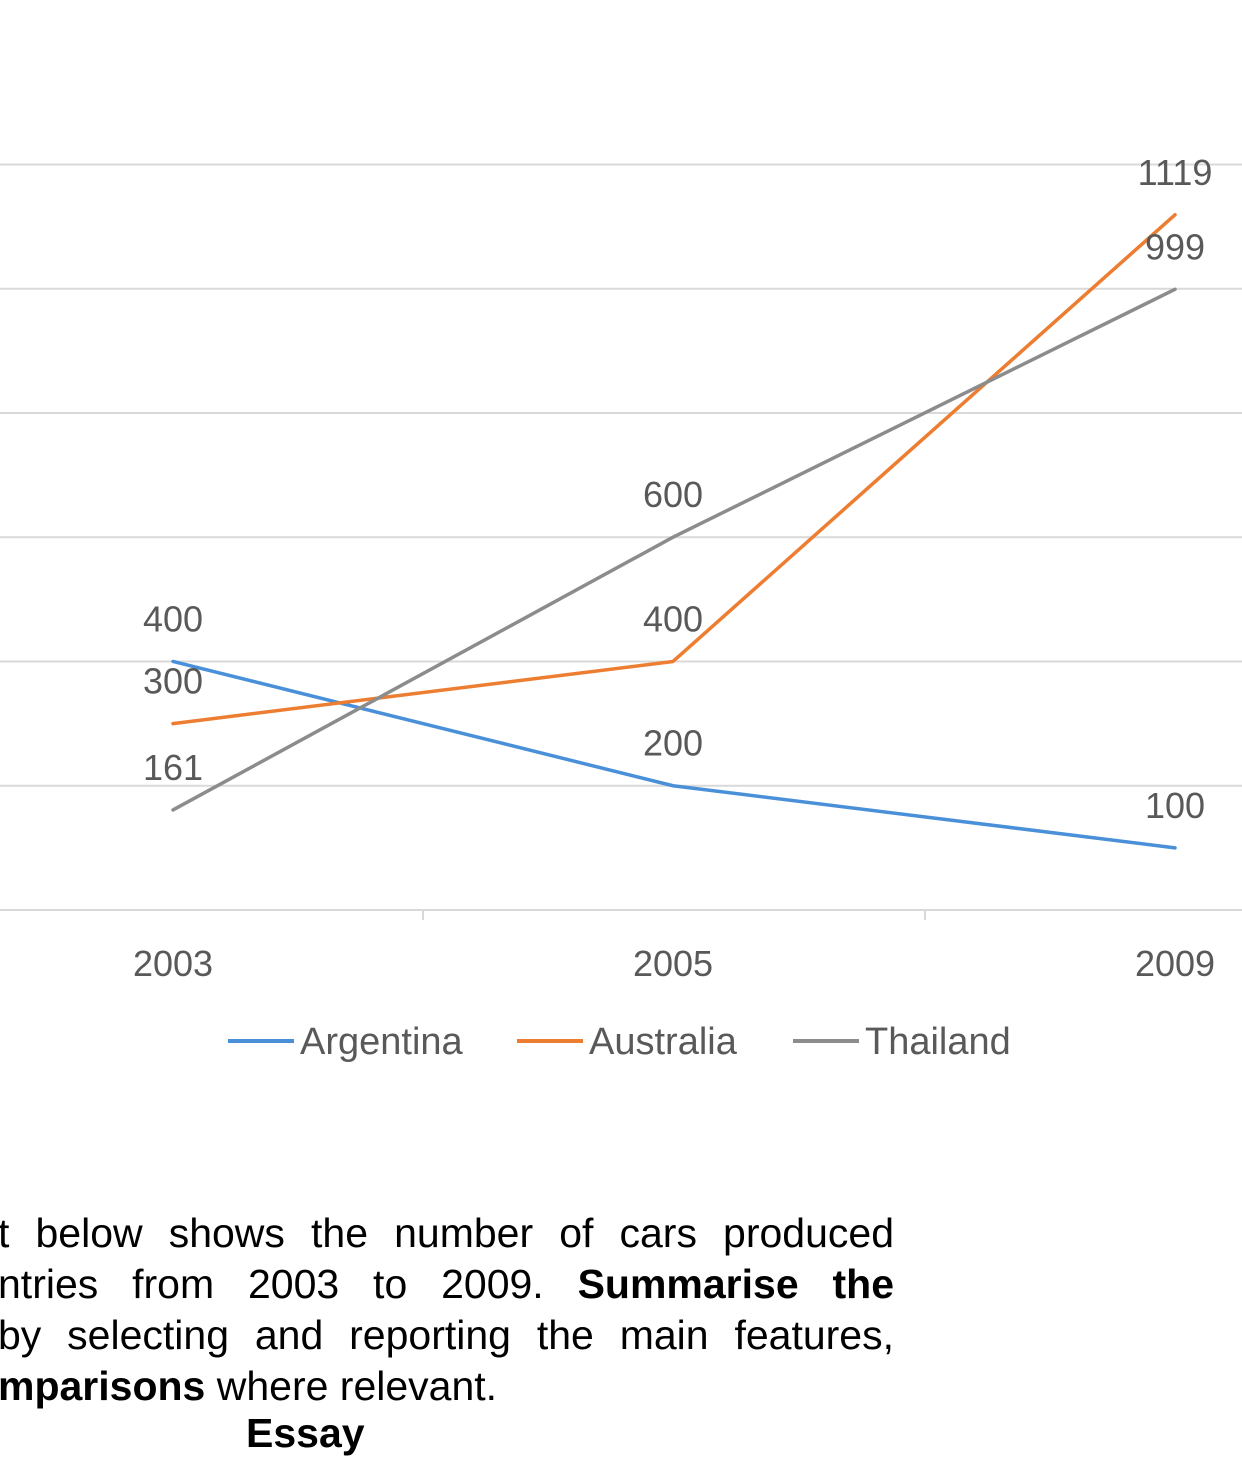  Describe the element at coordinates (673, 494) in the screenshot. I see `data-label-thailand-2005: 600` at that location.